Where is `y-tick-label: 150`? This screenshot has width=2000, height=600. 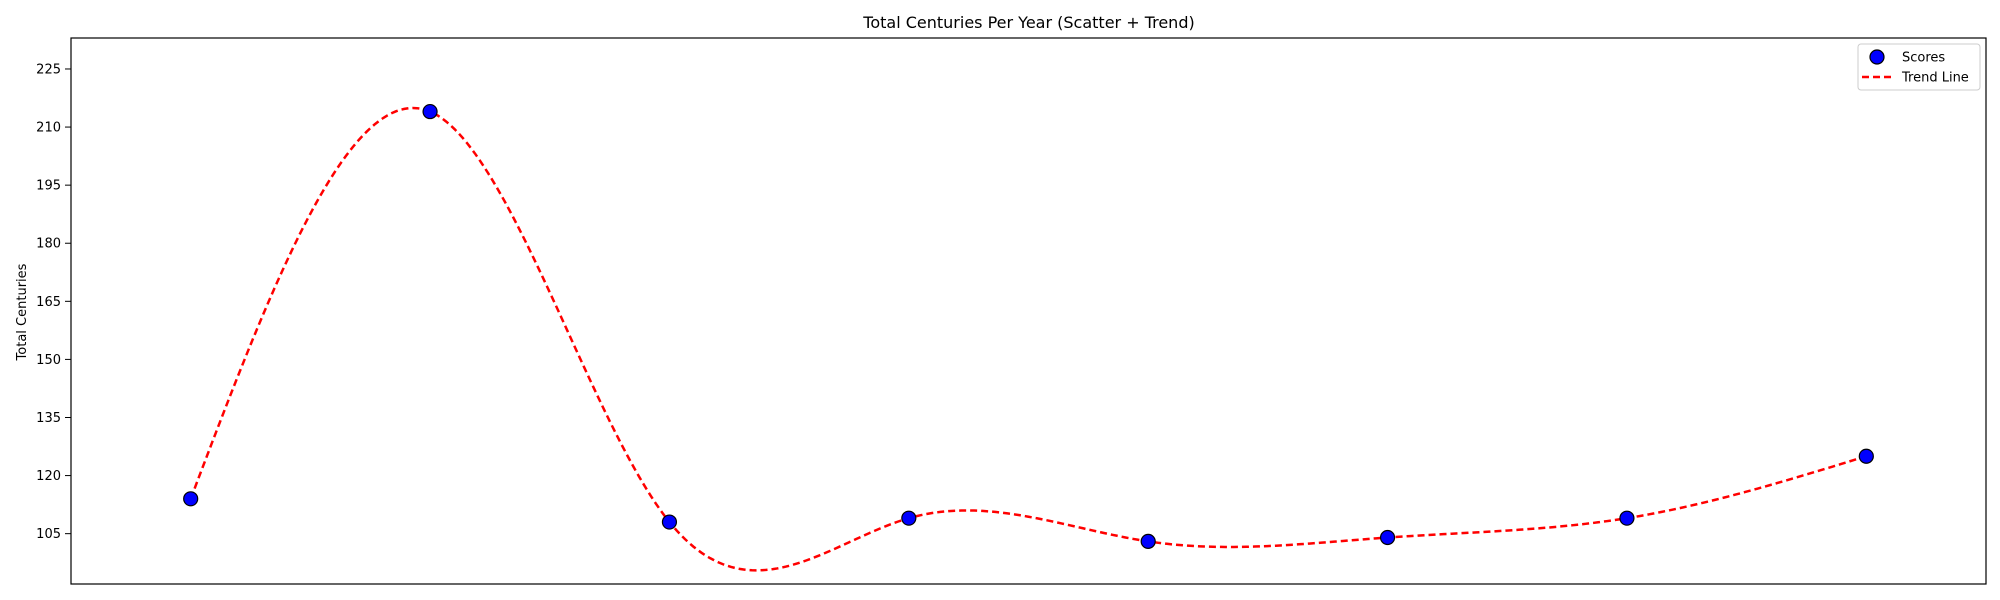 y-tick-label: 150 is located at coordinates (48, 360).